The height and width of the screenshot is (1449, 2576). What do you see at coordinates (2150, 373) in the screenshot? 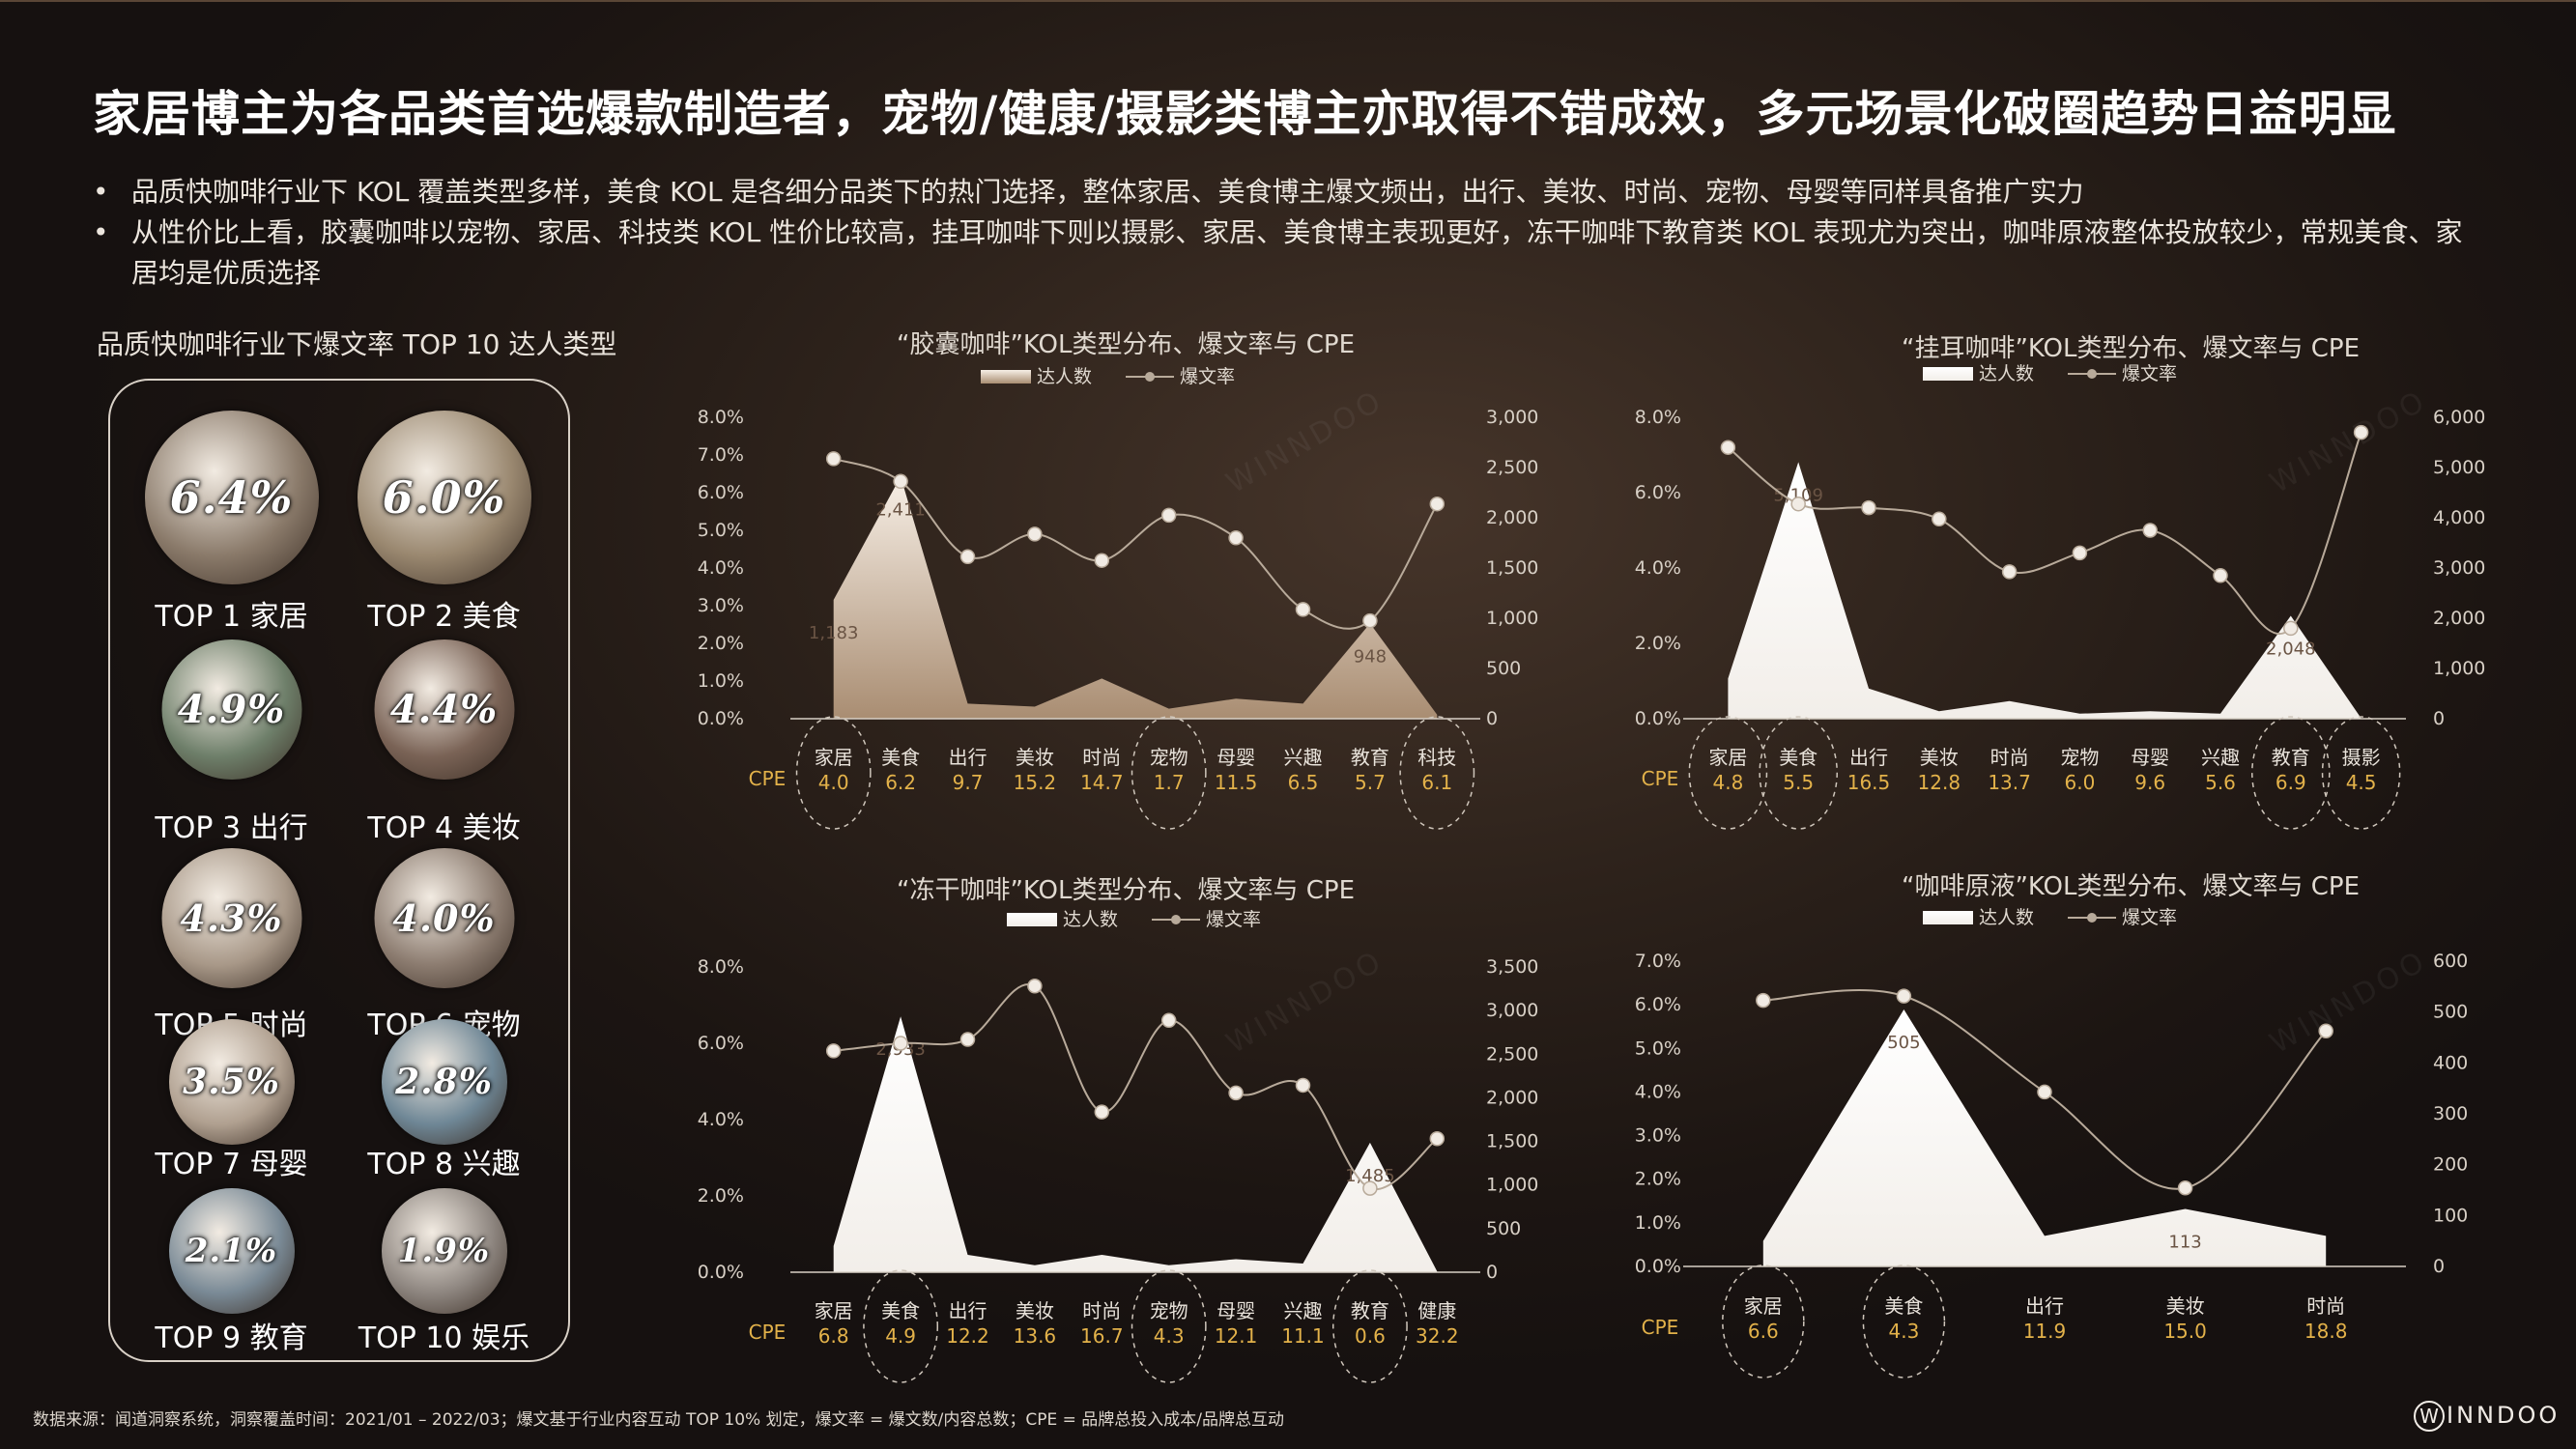
I see `legend-rate-label: 爆文率` at bounding box center [2150, 373].